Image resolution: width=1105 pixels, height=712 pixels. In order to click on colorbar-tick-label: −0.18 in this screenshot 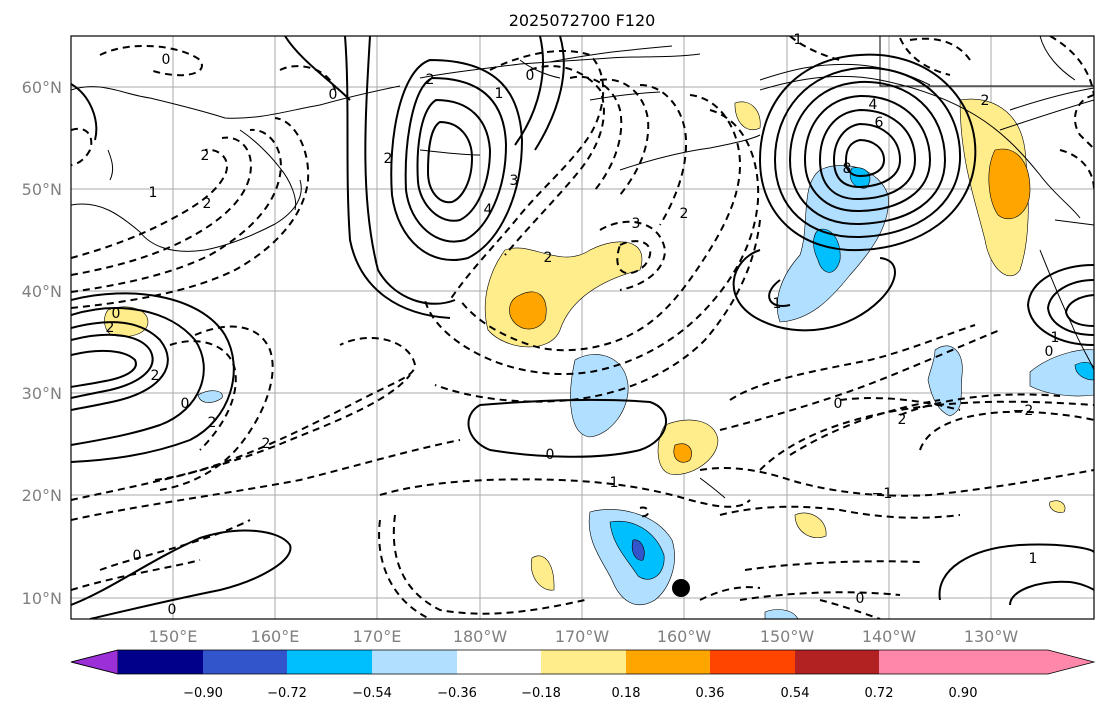, I will do `click(541, 693)`.